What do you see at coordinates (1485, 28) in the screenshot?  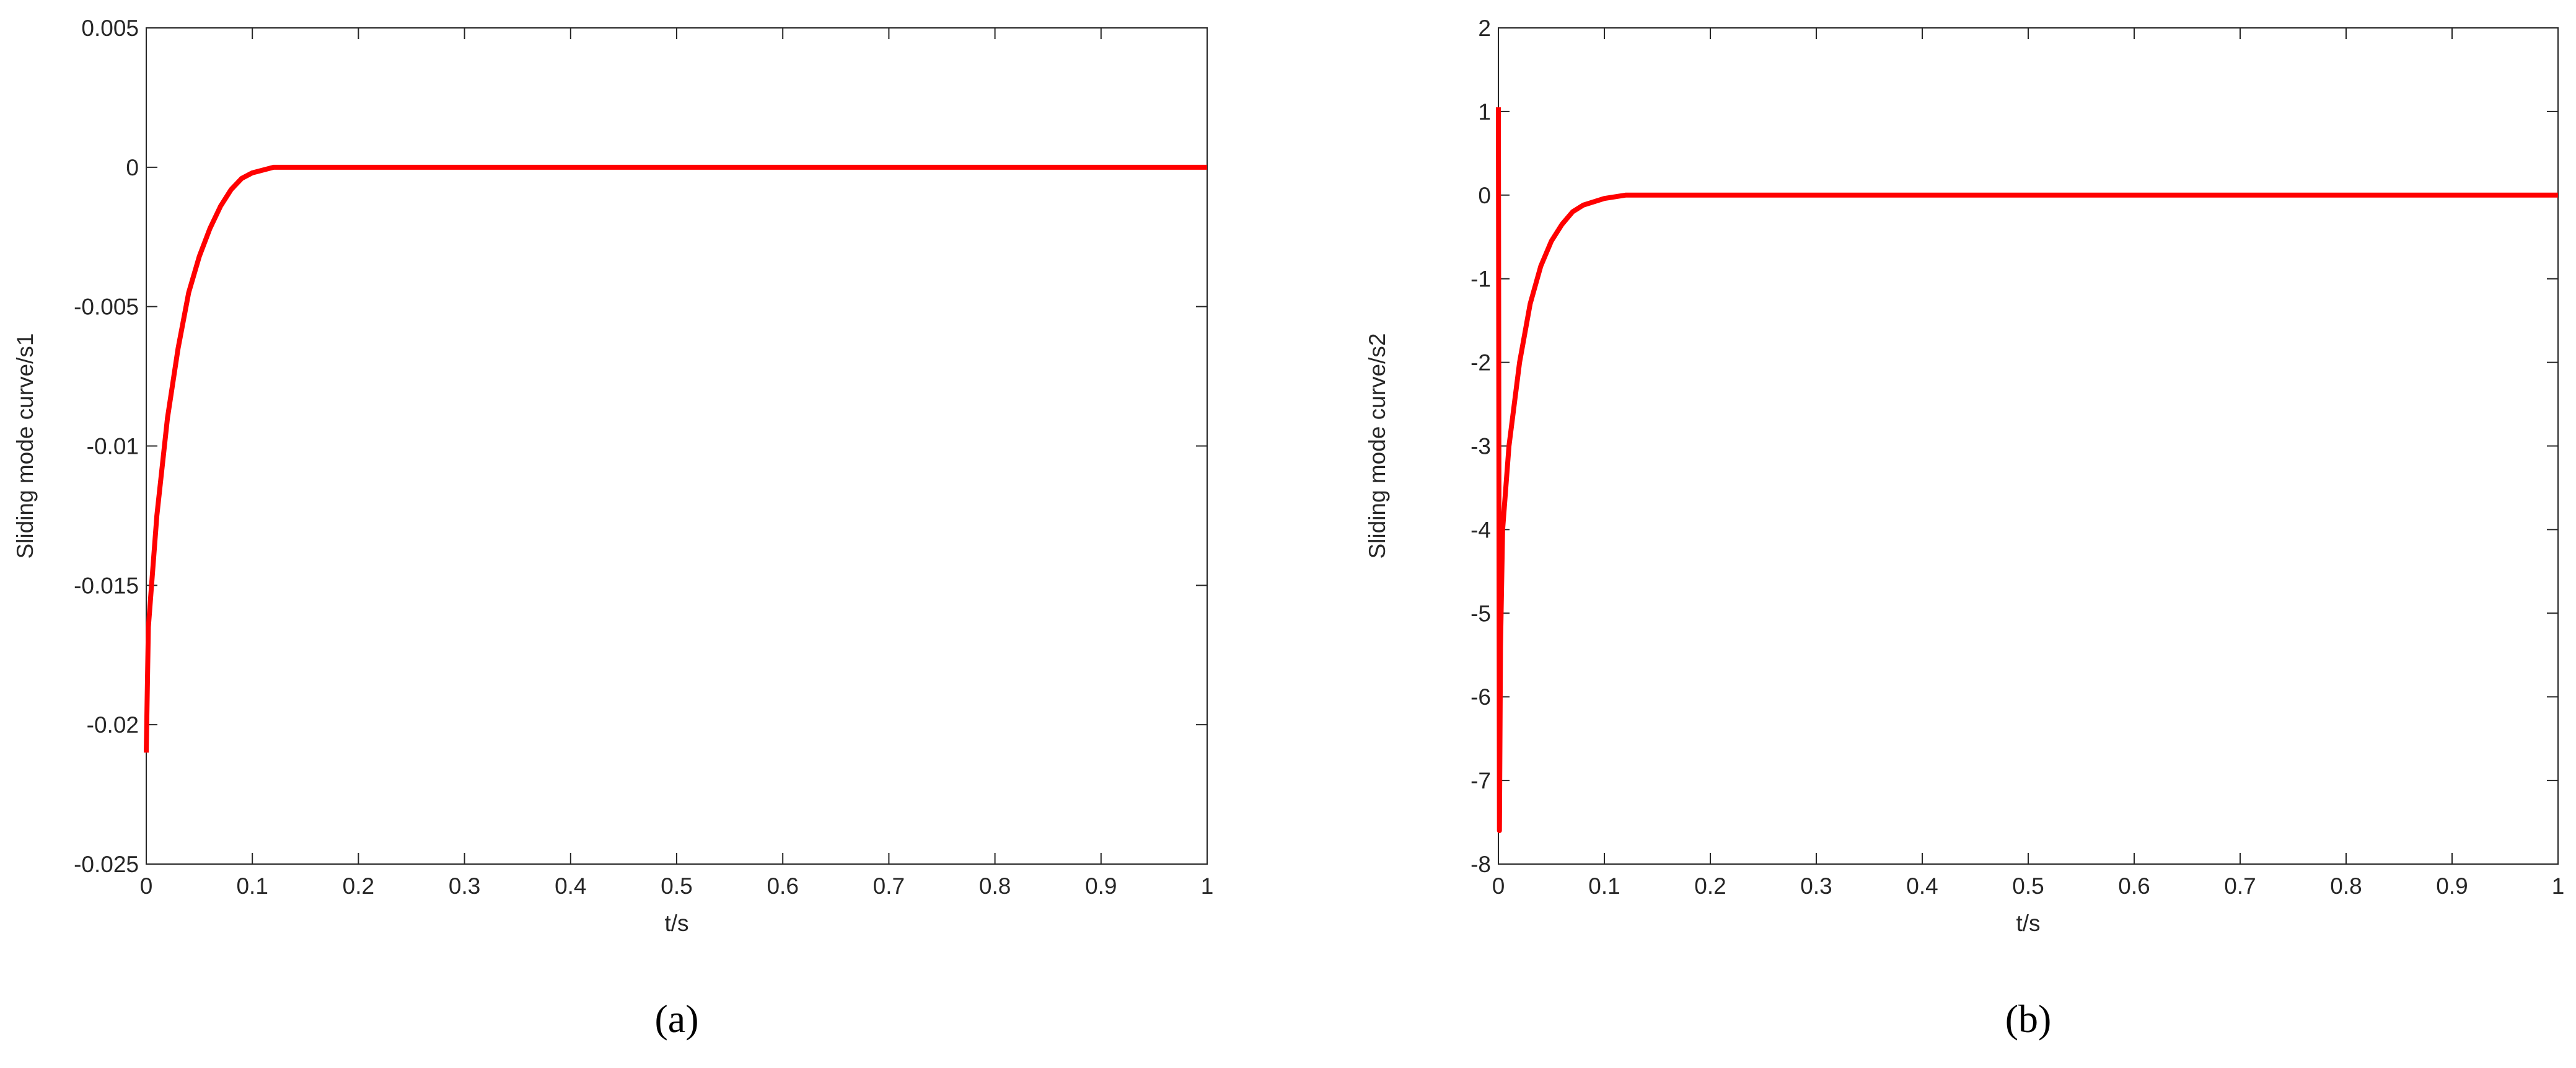 I see `y-tick-label: 2` at bounding box center [1485, 28].